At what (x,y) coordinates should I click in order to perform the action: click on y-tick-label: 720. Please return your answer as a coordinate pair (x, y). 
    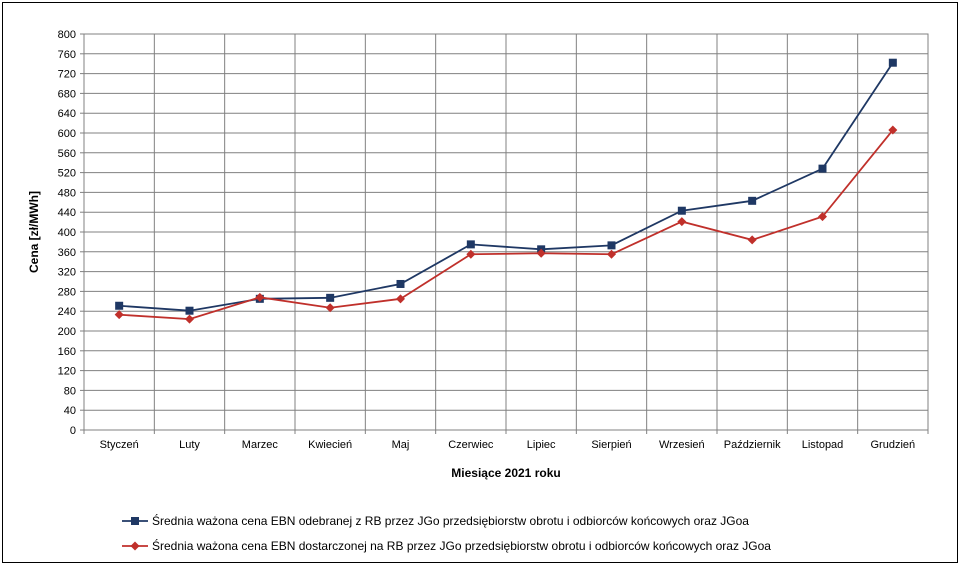
    Looking at the image, I should click on (67, 75).